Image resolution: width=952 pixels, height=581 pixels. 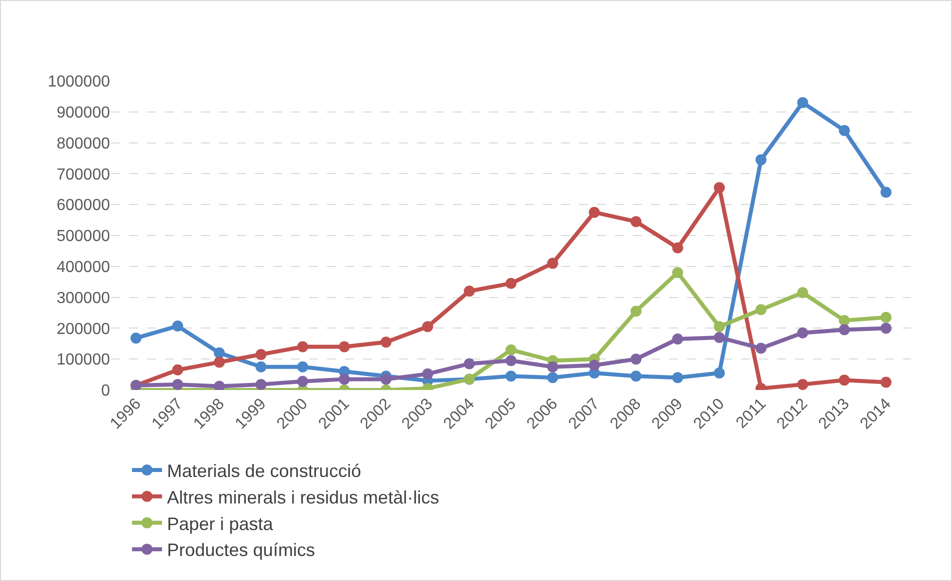 What do you see at coordinates (83, 143) in the screenshot?
I see `y-tick-label: 800000` at bounding box center [83, 143].